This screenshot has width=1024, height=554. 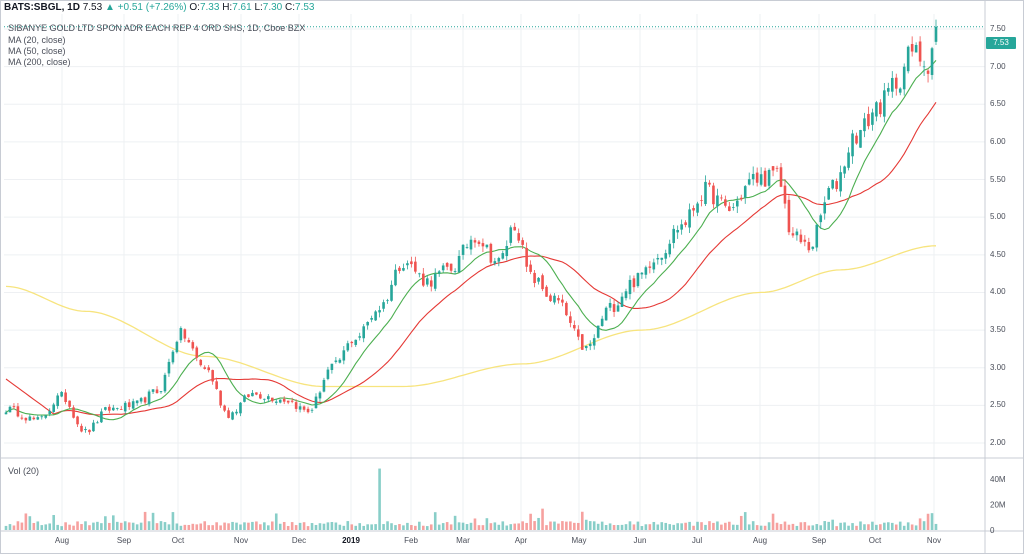 What do you see at coordinates (39, 62) in the screenshot?
I see `legend-ma200: MA (200, close)` at bounding box center [39, 62].